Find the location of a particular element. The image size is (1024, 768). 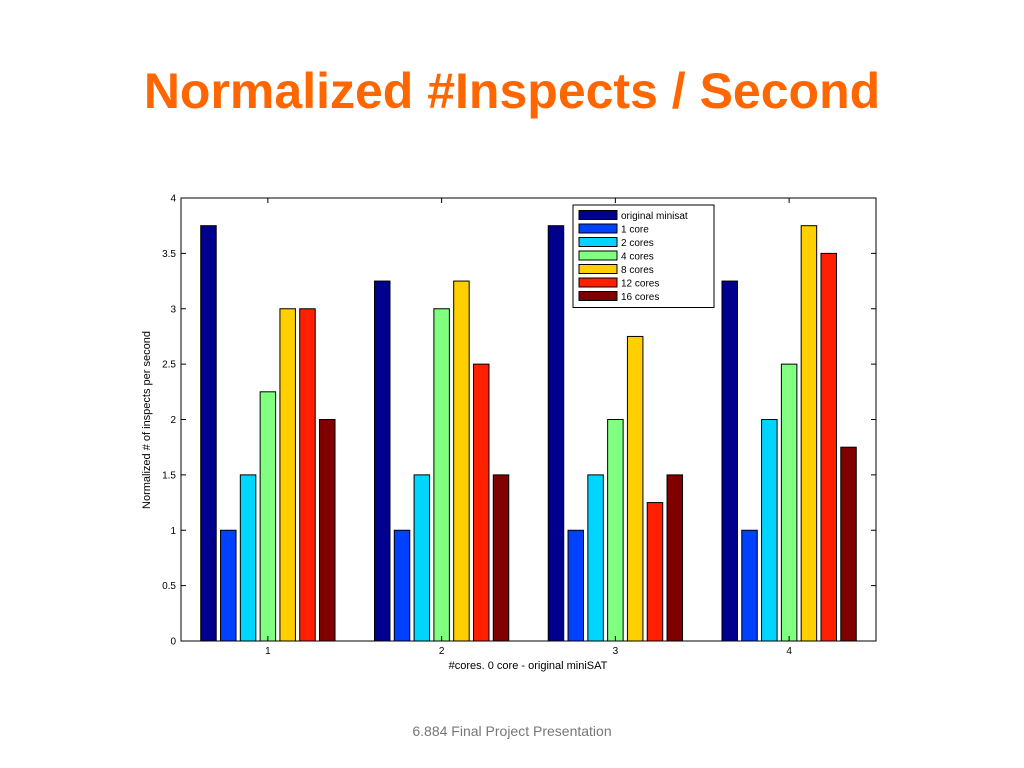

slide-title: Normalized #Inspects / Second is located at coordinates (512, 91).